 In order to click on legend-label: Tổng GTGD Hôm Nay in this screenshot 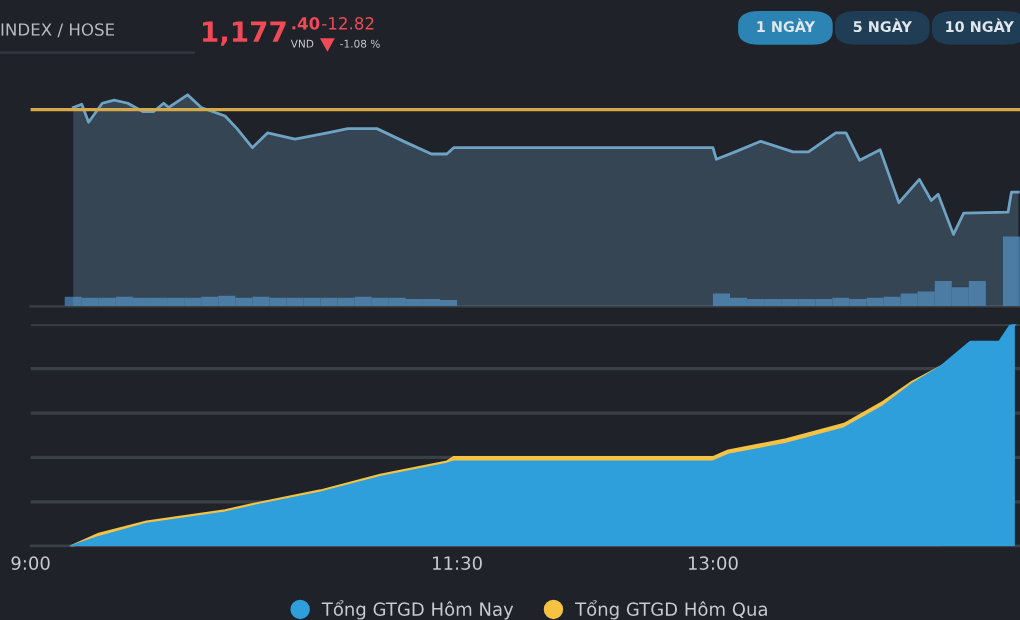, I will do `click(417, 610)`.